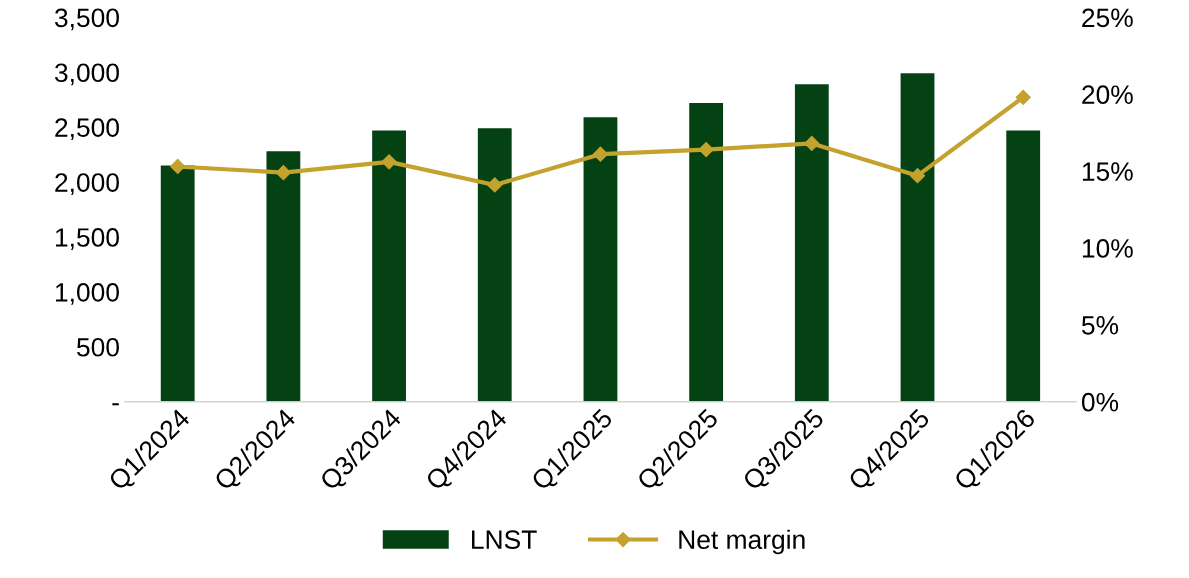 The width and height of the screenshot is (1189, 578). What do you see at coordinates (1100, 402) in the screenshot?
I see `y2-tick-label: 0%` at bounding box center [1100, 402].